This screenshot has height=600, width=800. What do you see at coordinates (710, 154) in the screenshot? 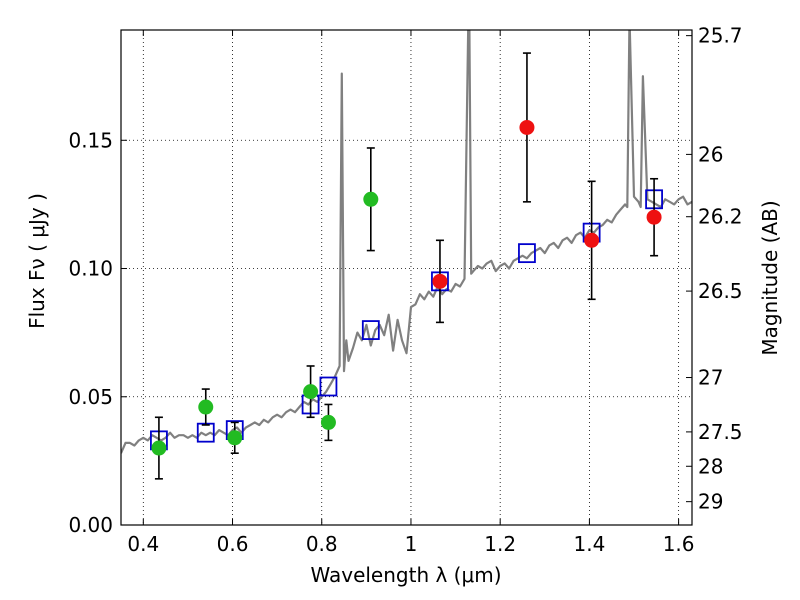
I see `mag-tick-label: 26` at bounding box center [710, 154].